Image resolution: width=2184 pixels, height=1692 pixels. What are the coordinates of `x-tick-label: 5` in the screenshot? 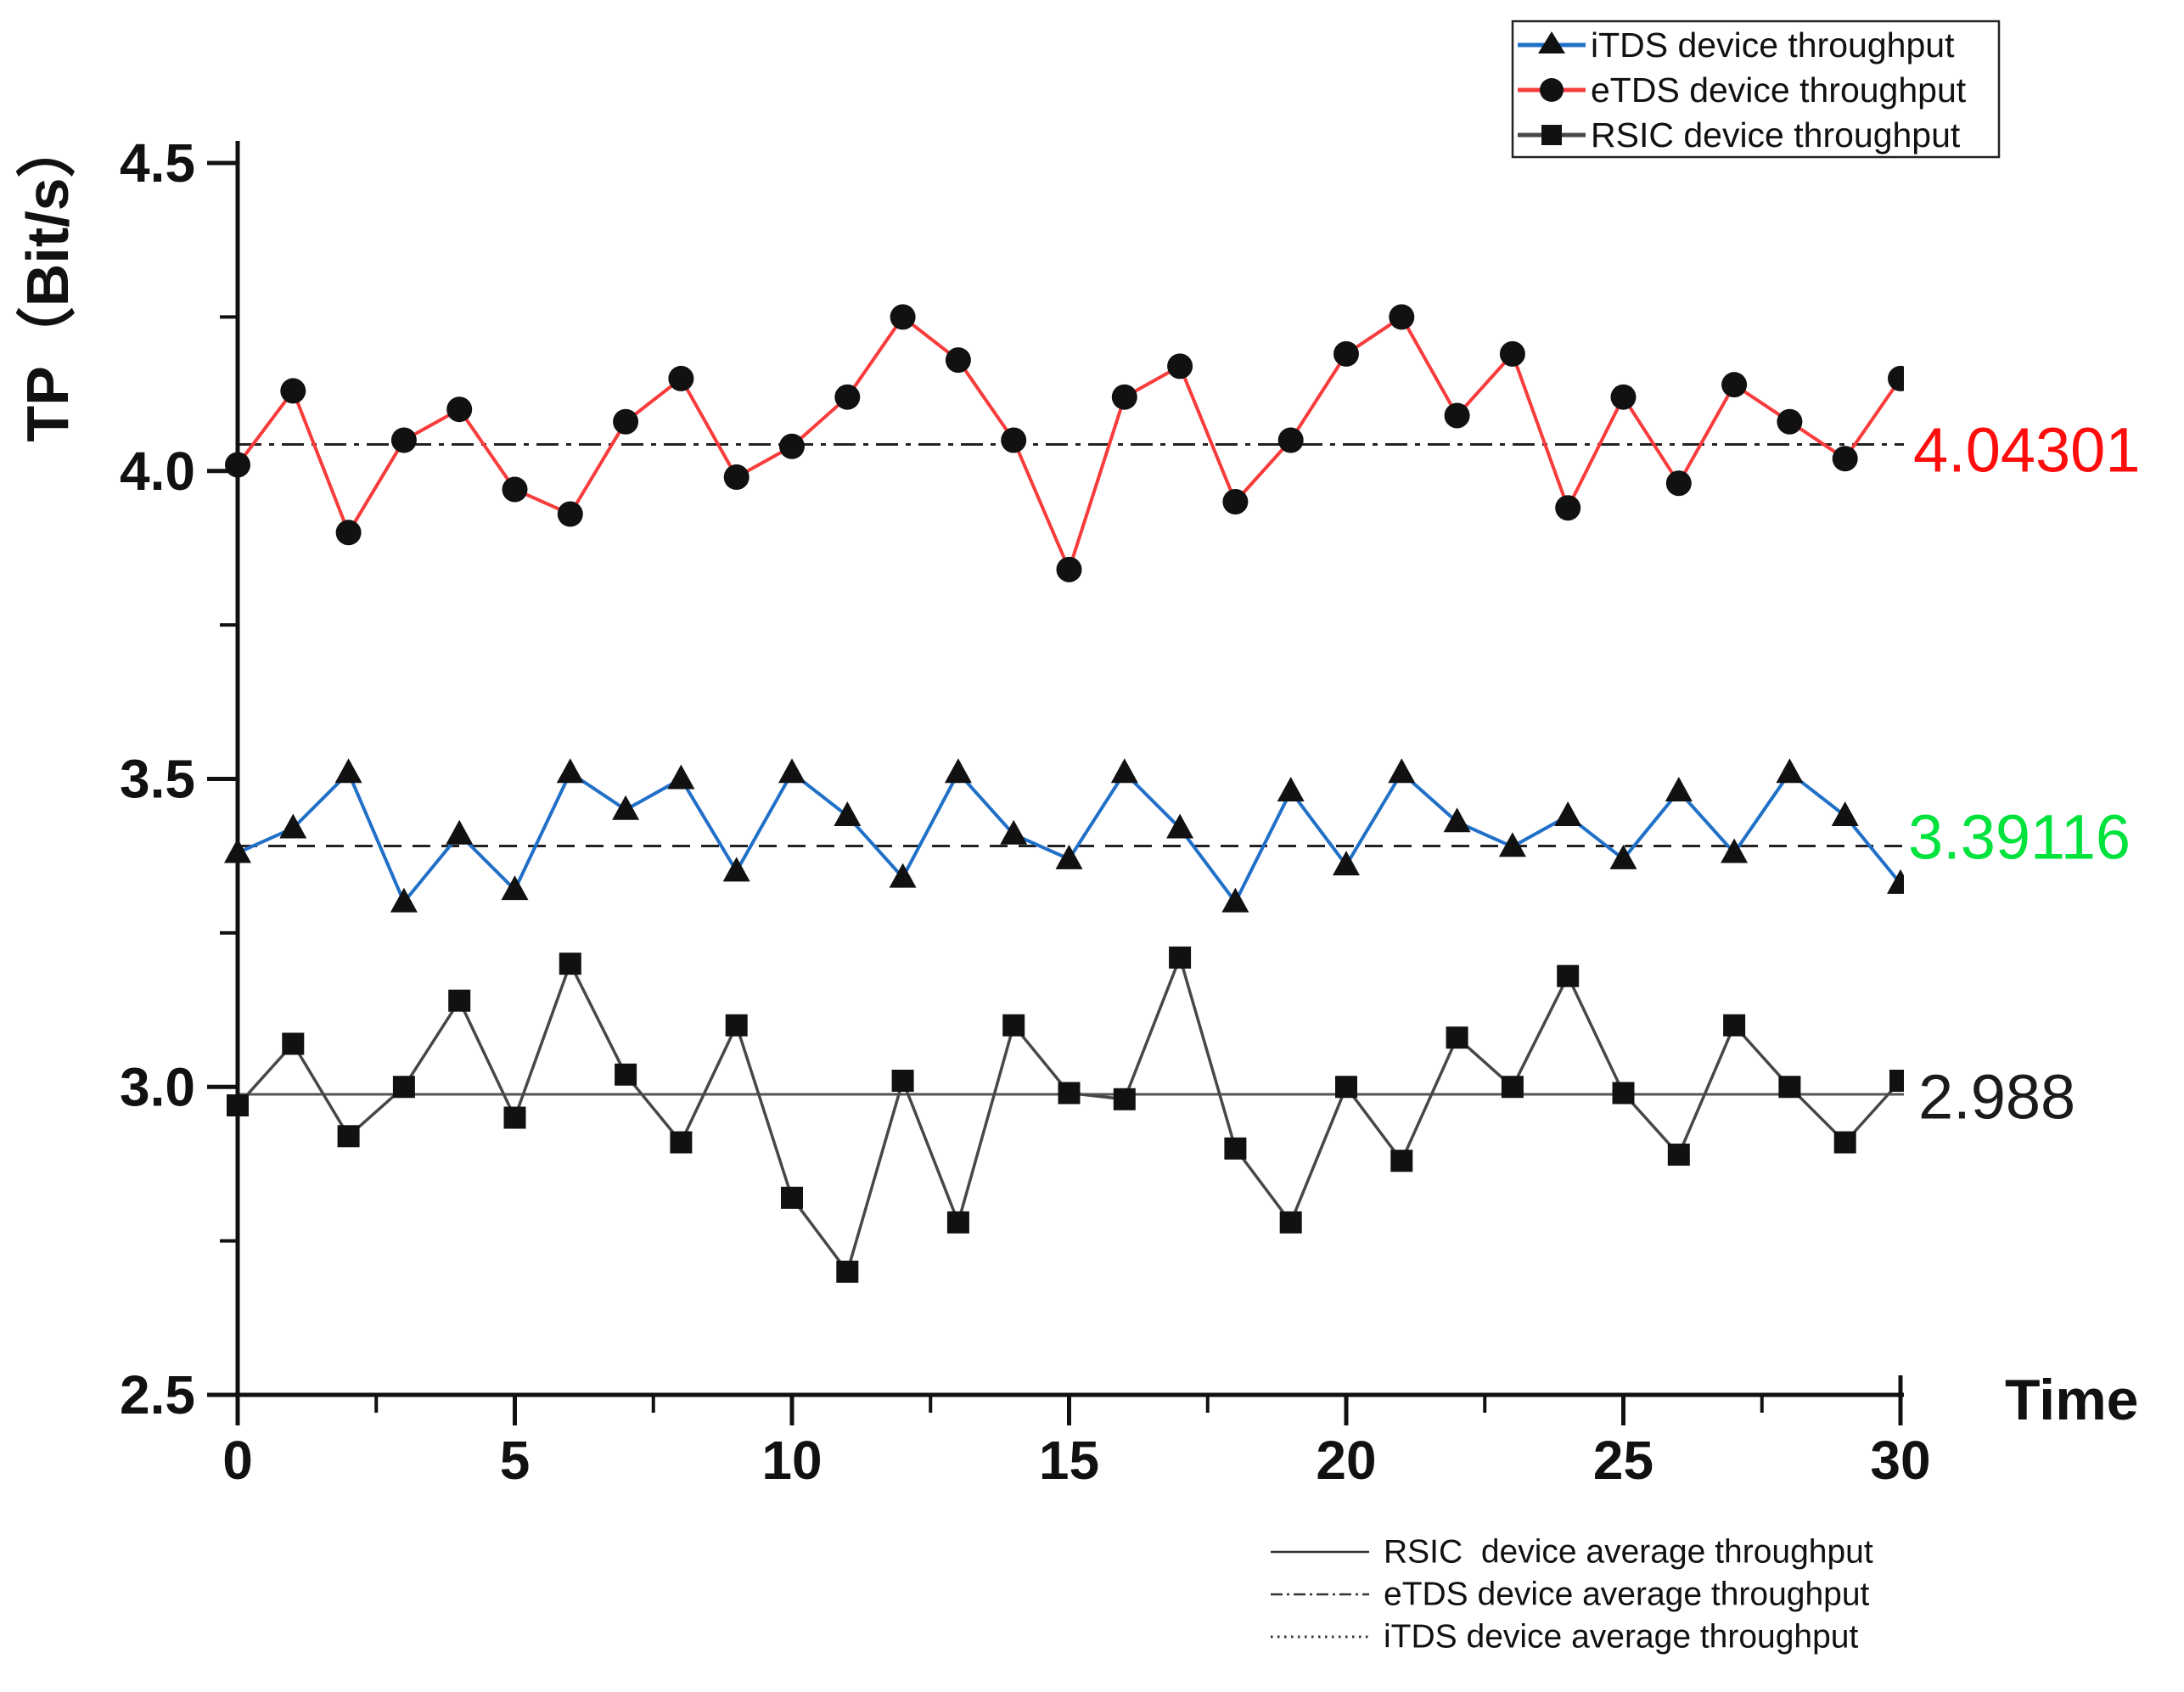 It's located at (516, 1460).